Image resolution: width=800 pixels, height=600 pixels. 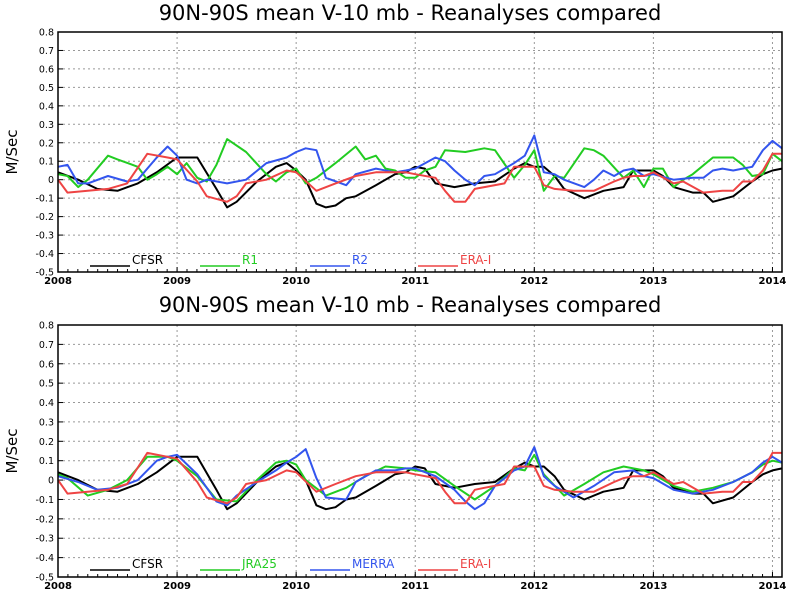 I want to click on legend-label: MERRA, so click(x=373, y=564).